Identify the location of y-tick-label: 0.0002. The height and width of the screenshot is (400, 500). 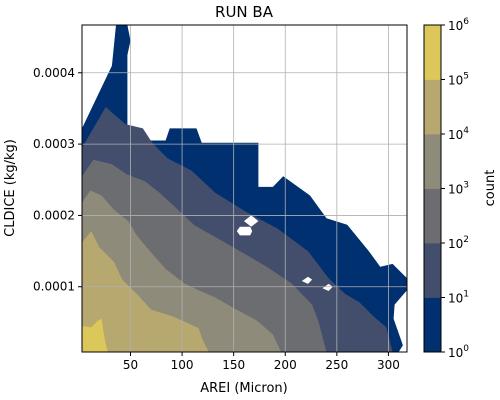
(54, 215).